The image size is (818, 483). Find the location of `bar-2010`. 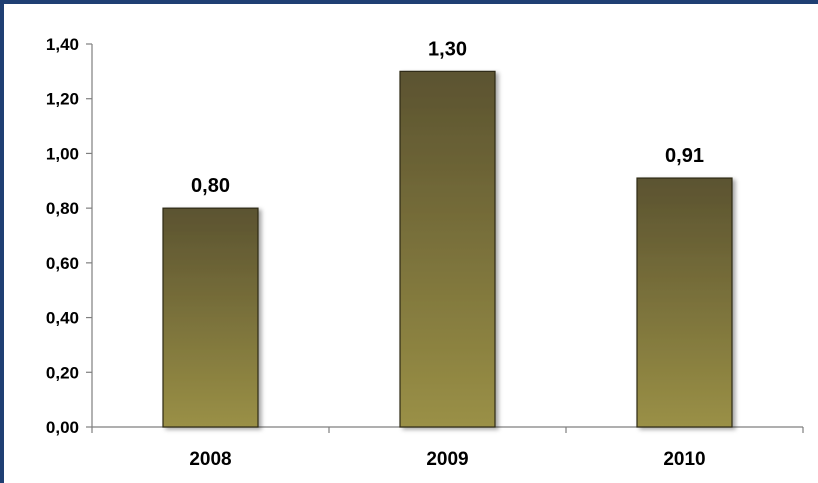

bar-2010 is located at coordinates (684, 302).